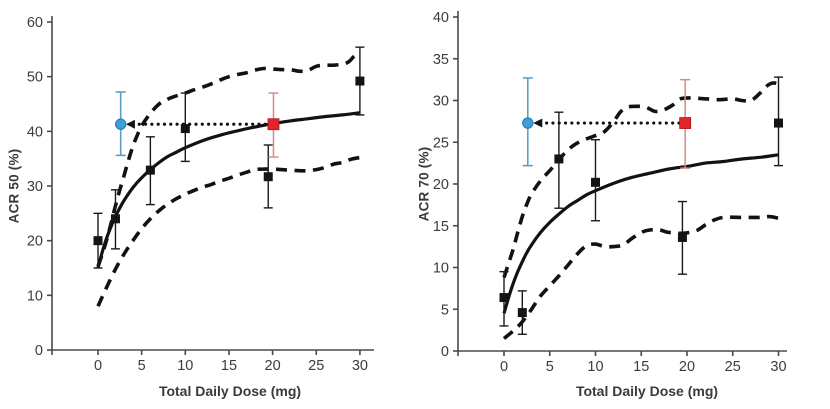  I want to click on y-tick-label: 60, so click(35, 23).